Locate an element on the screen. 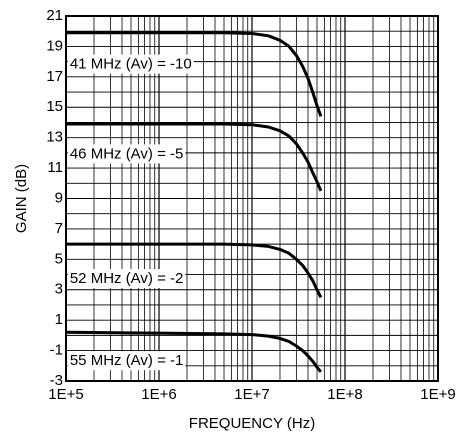 Image resolution: width=468 pixels, height=439 pixels. x-tick-label: 1E+7 is located at coordinates (251, 394).